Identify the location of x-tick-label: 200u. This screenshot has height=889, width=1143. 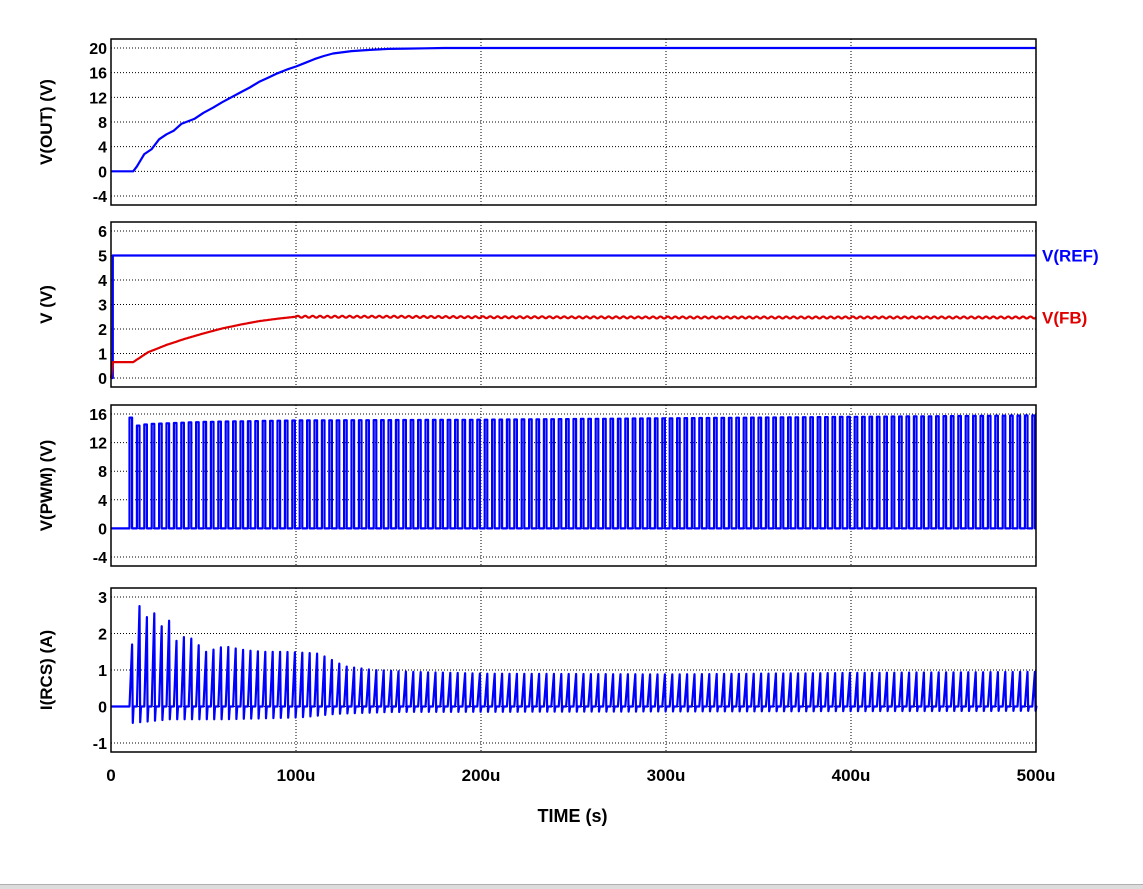
(481, 775).